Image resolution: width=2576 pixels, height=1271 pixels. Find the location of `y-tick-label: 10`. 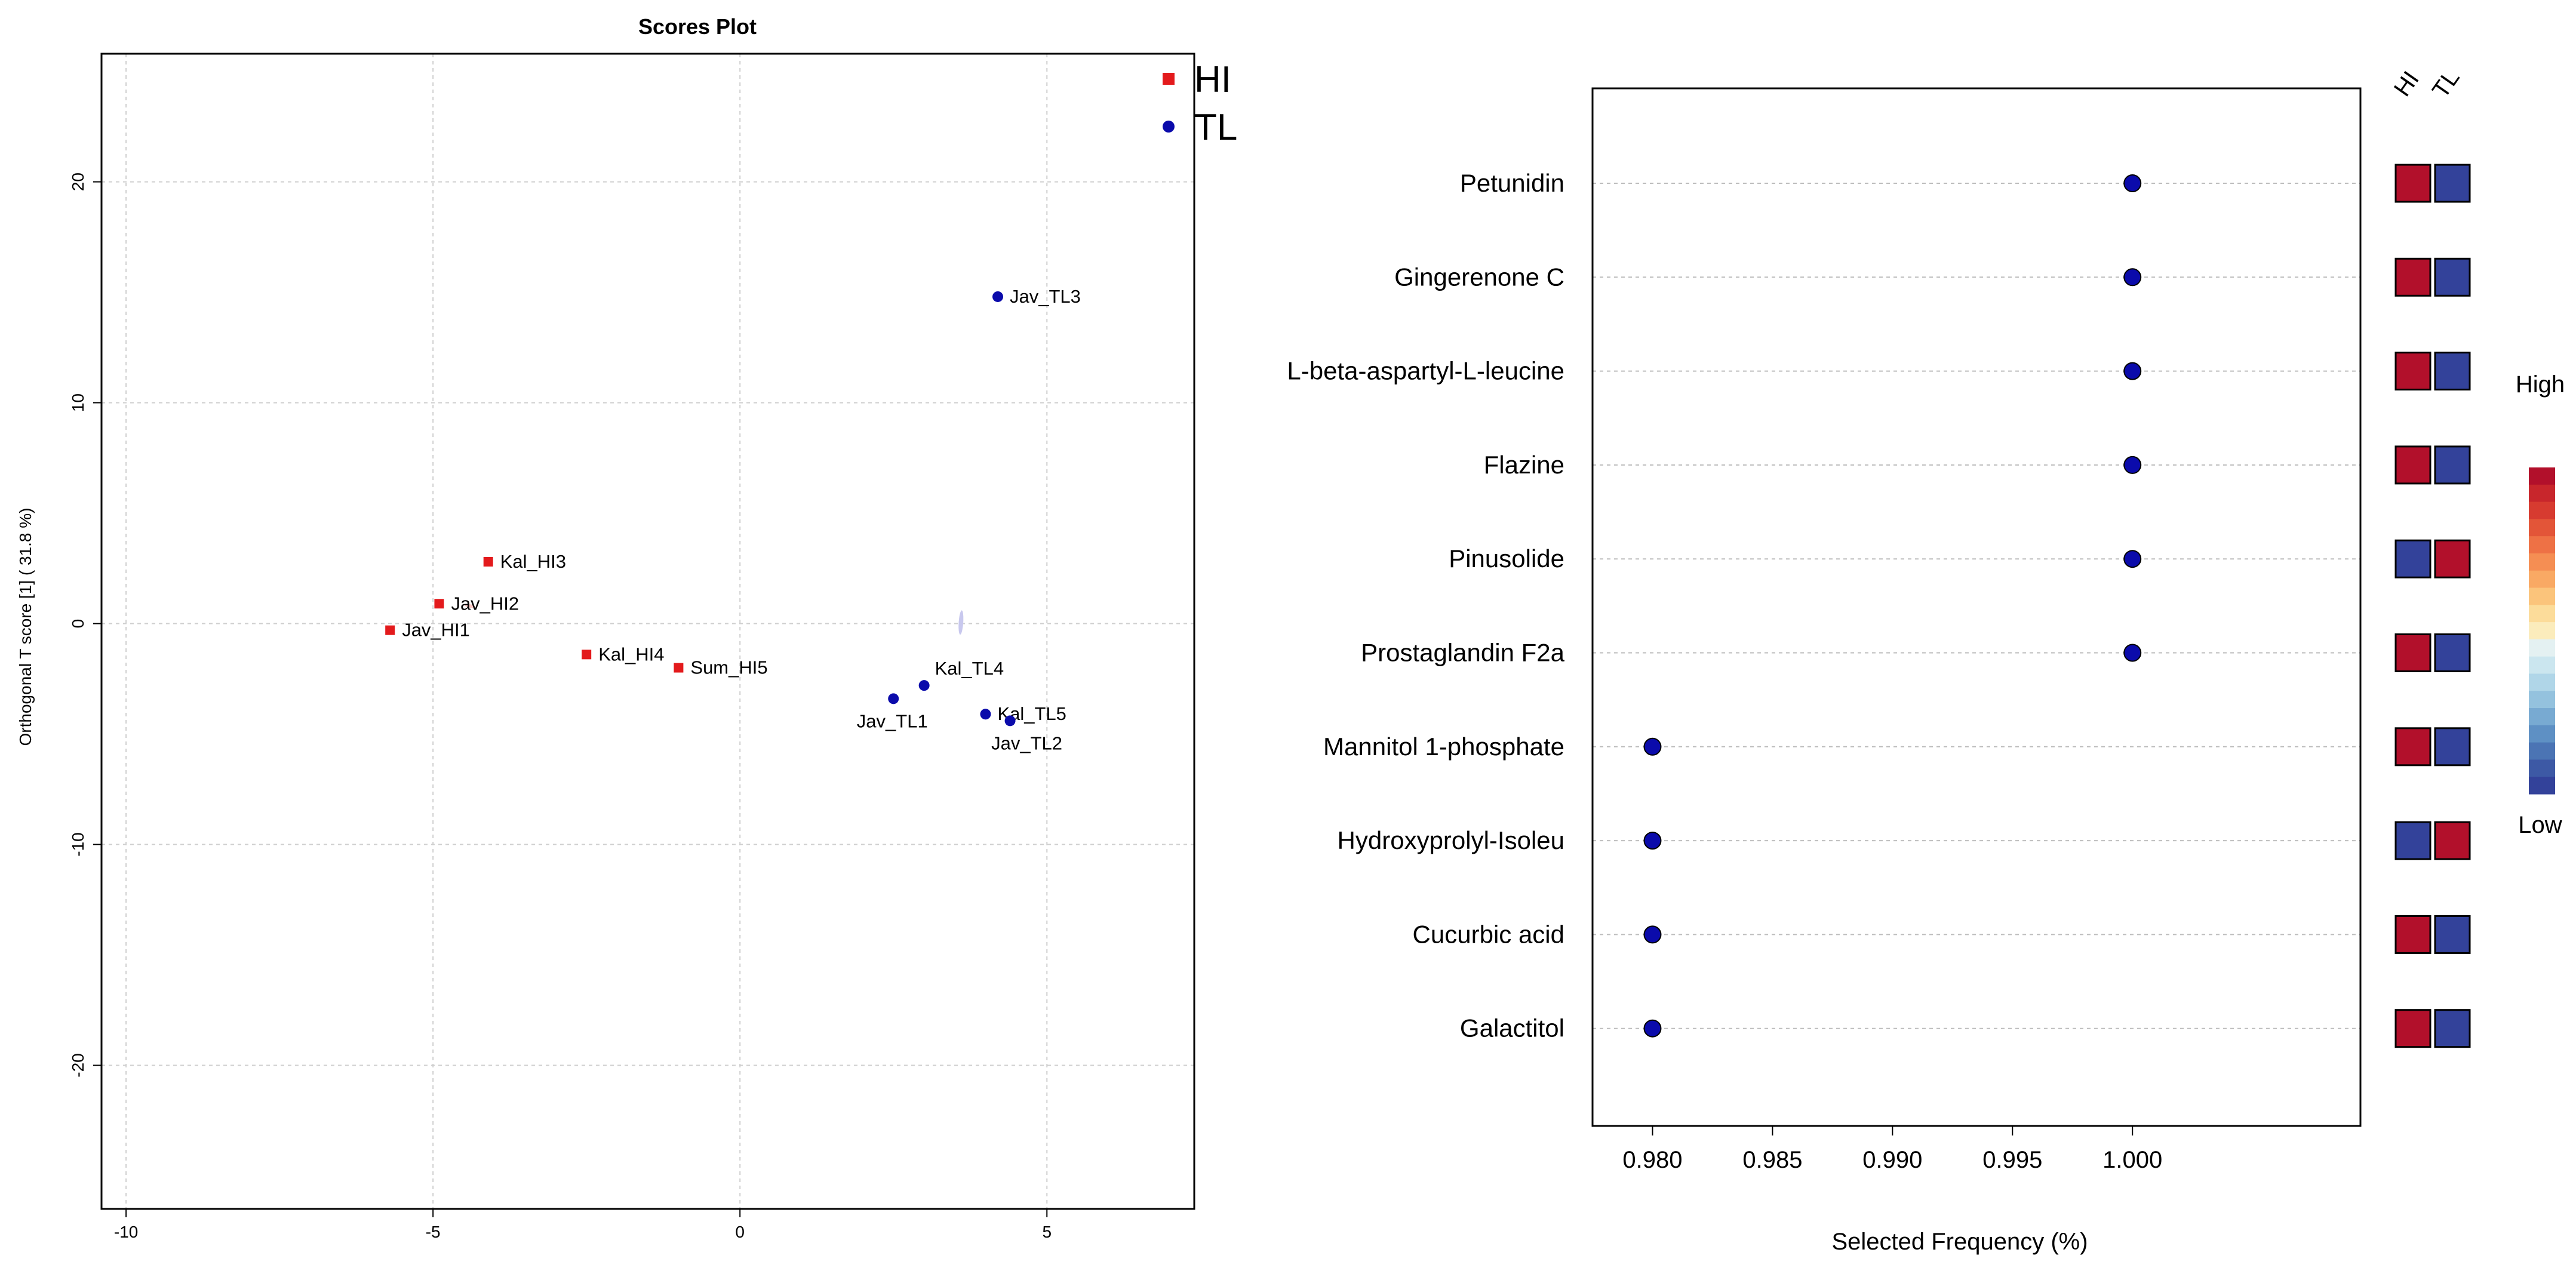

y-tick-label: 10 is located at coordinates (78, 403).